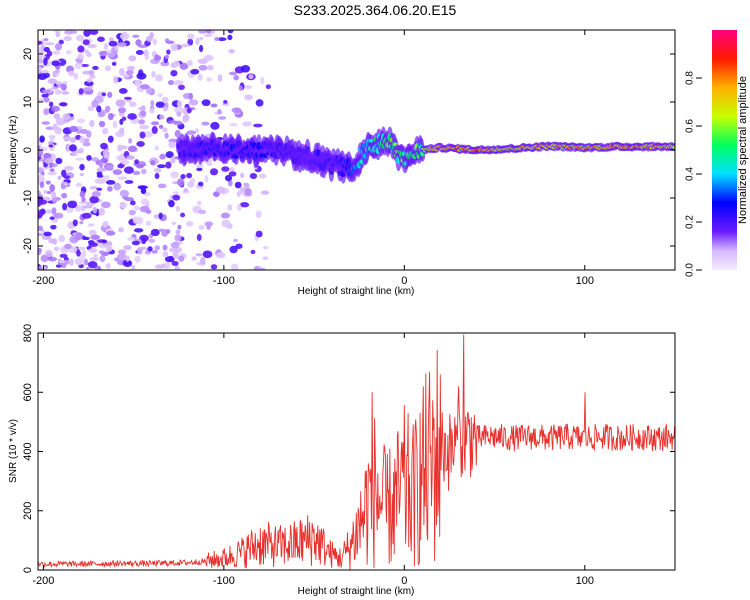 The image size is (750, 600). What do you see at coordinates (28, 511) in the screenshot?
I see `bottom-y-tick-label: 200` at bounding box center [28, 511].